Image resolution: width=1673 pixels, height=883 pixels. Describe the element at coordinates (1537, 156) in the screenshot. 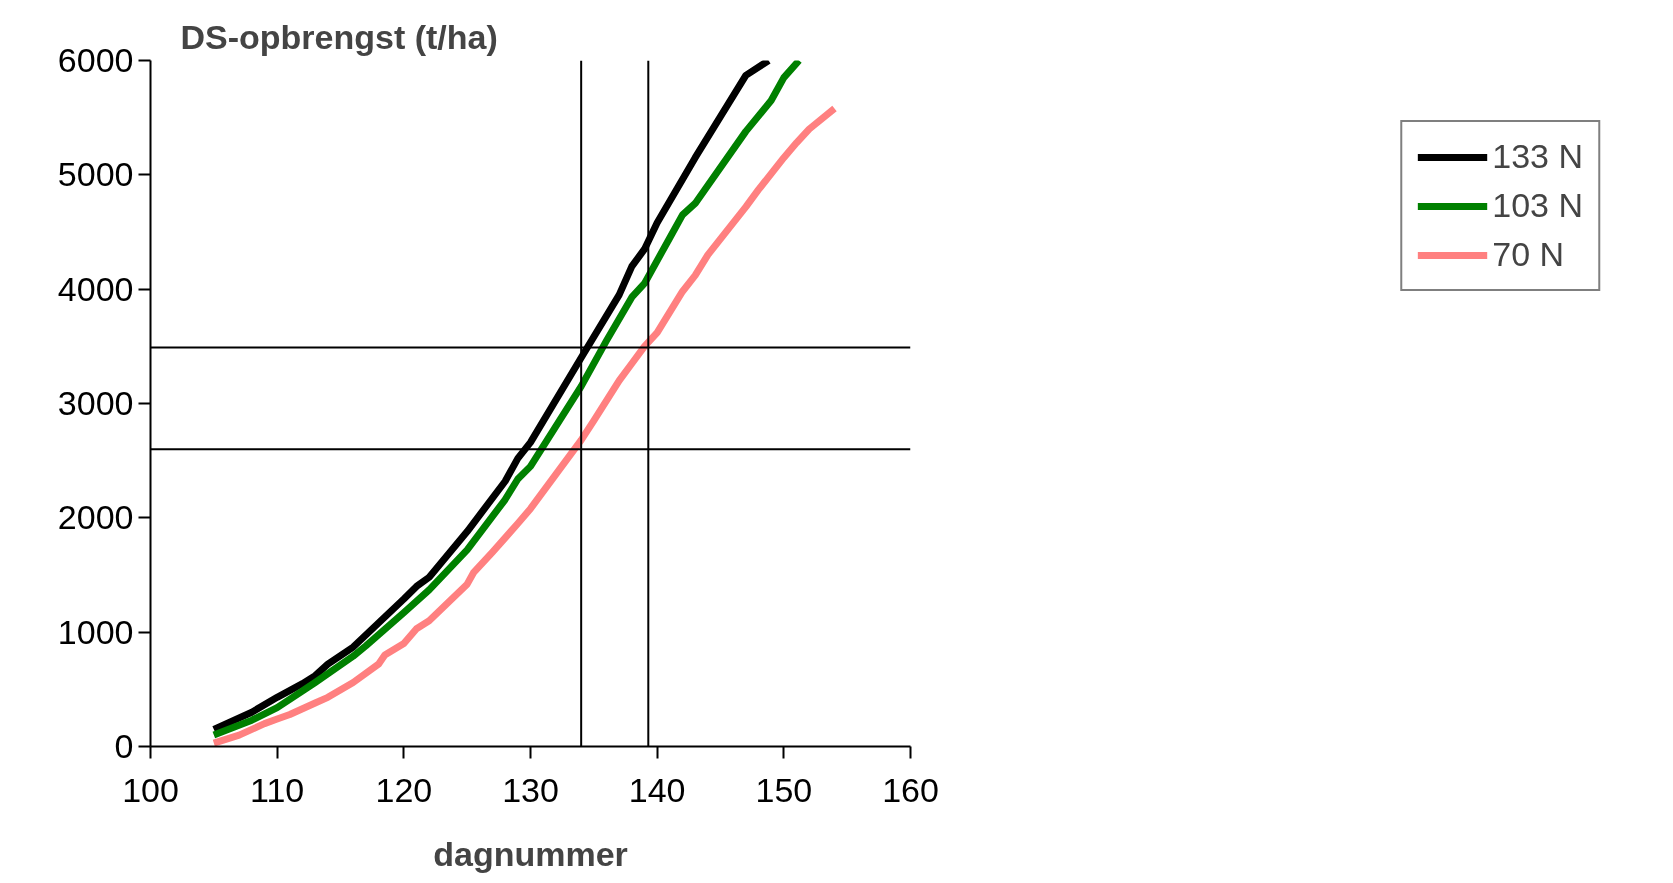

I see `legend-label: 133 N` at that location.